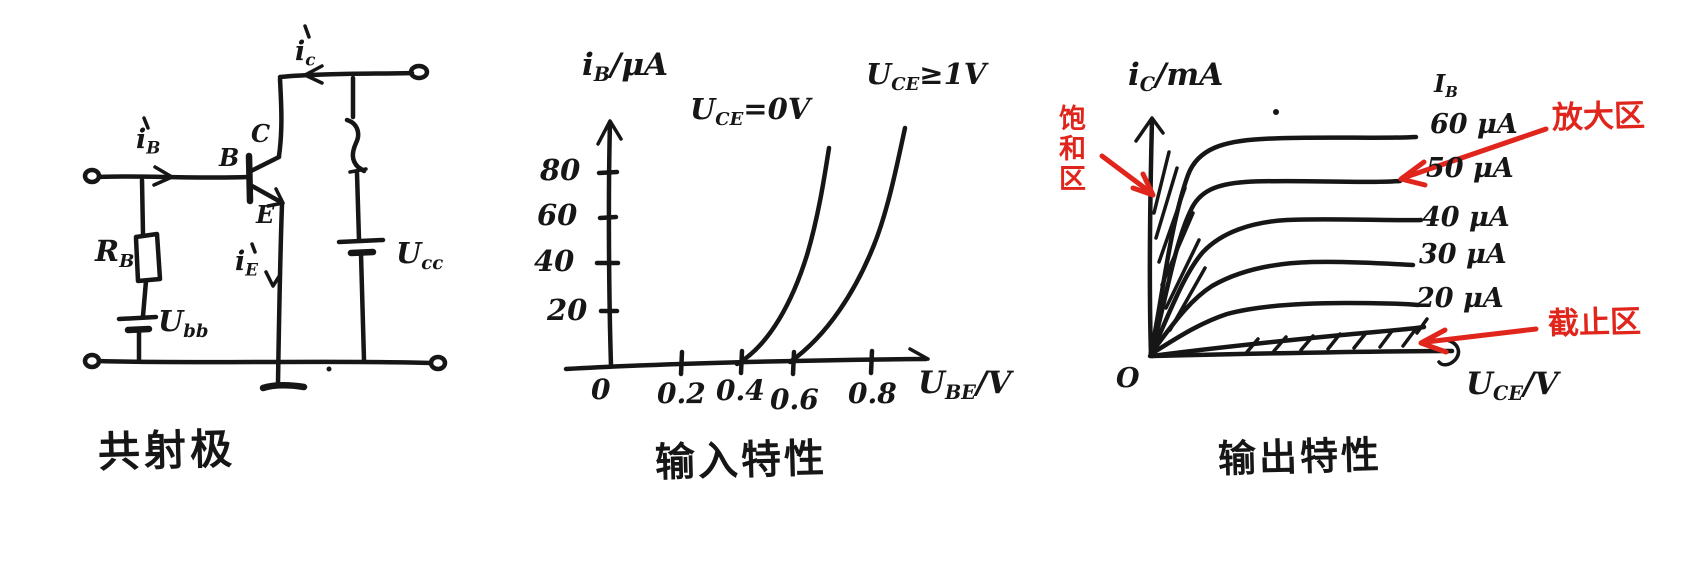  I want to click on source-ucc-label: Ucc, so click(420, 255).